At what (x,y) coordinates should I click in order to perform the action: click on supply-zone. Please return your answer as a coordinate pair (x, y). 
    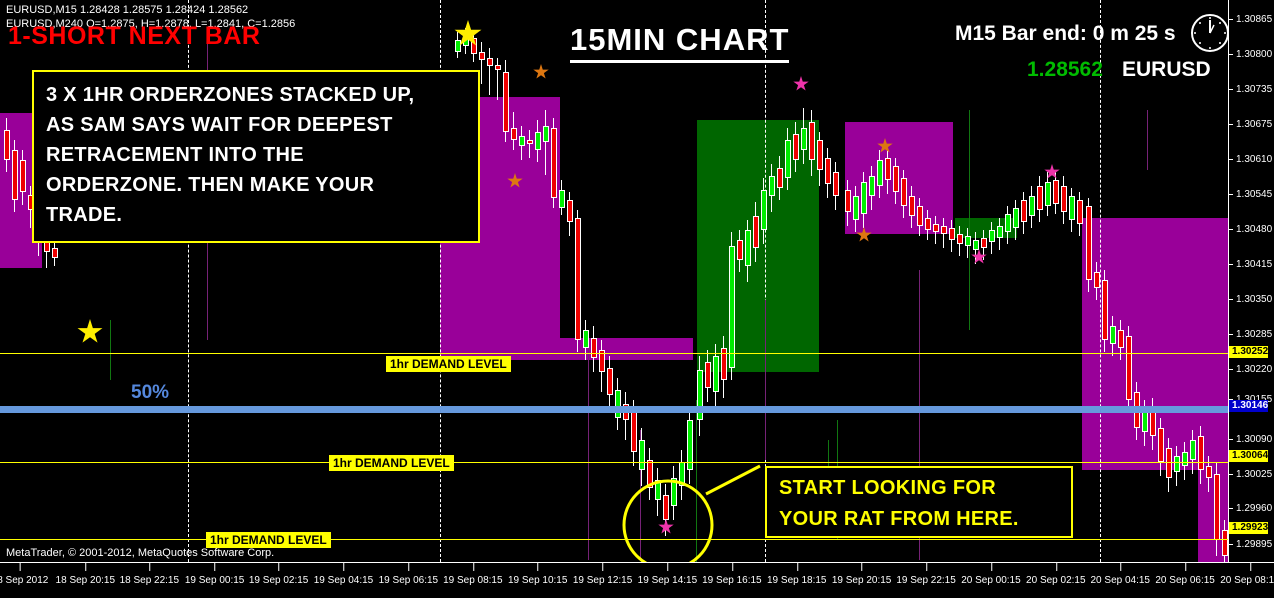
    Looking at the image, I should click on (899, 178).